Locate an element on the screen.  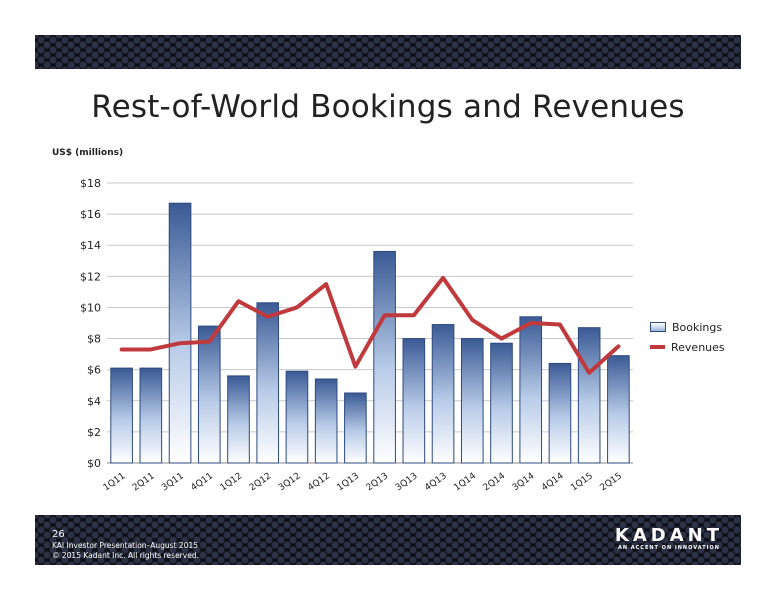
x-tick-label: 1Q12 is located at coordinates (232, 482).